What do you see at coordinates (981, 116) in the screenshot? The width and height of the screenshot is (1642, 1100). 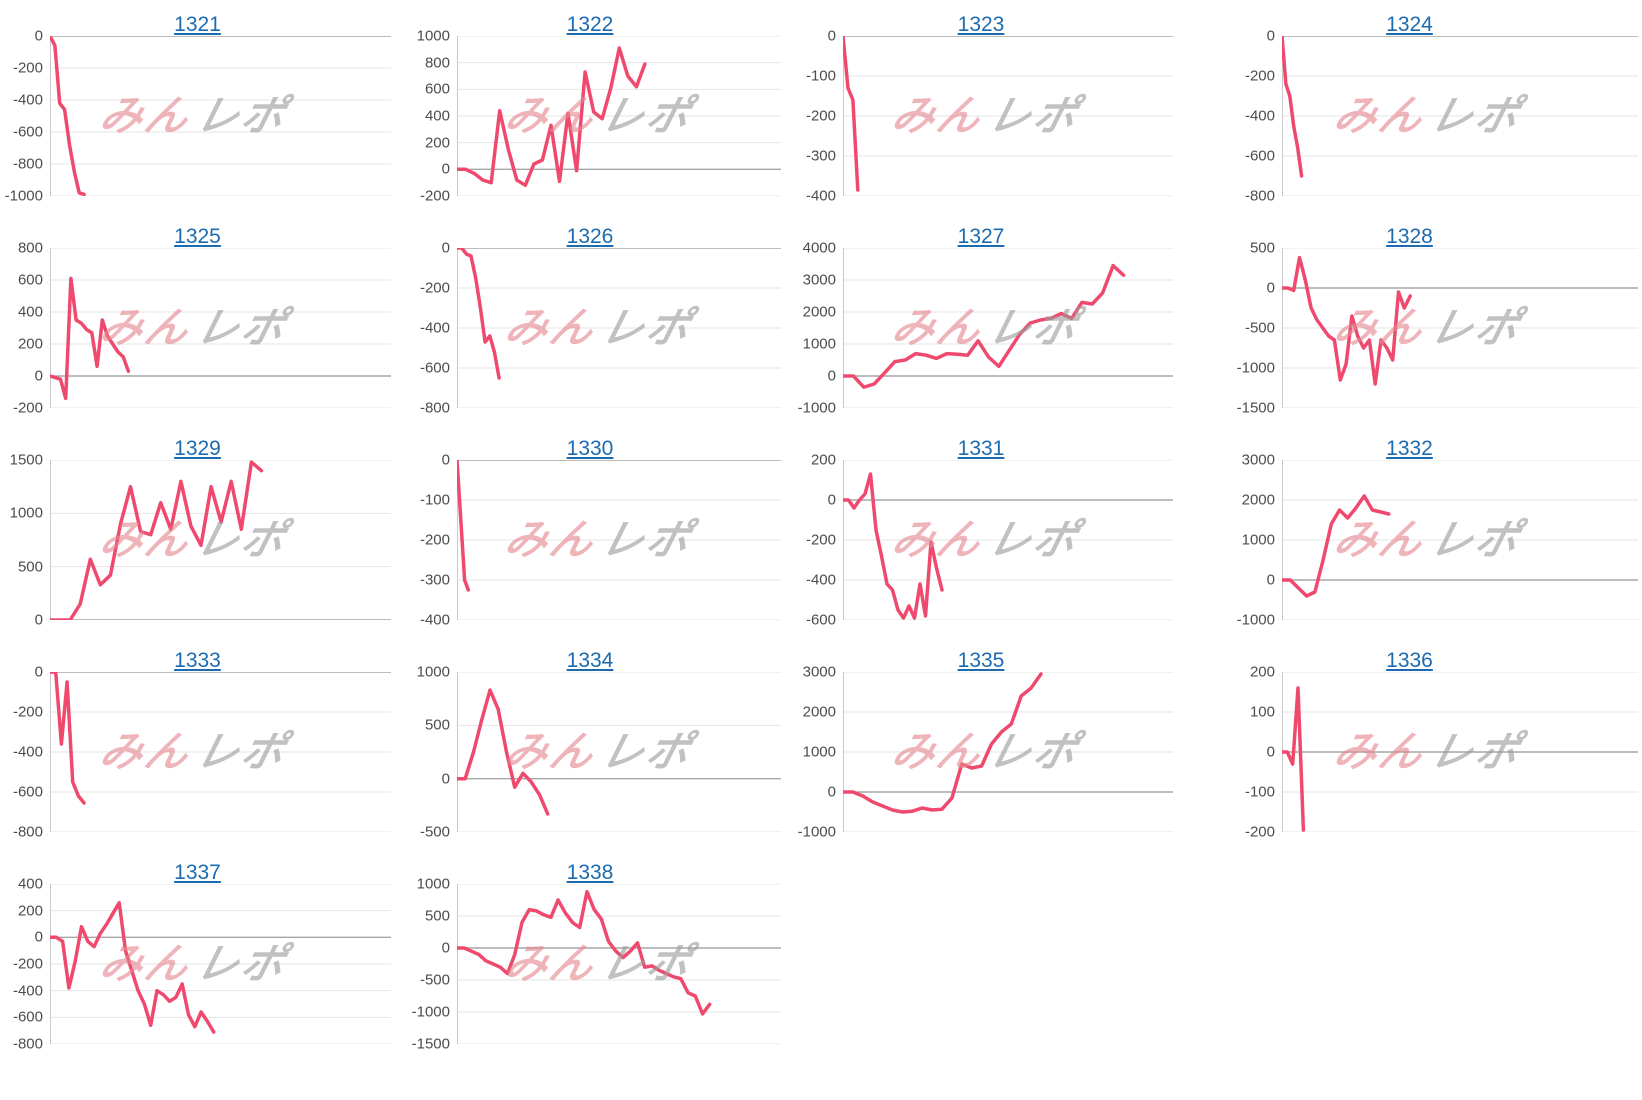 I see `chart-plot: 0 -100 -200 -300 -400 みんレポ` at bounding box center [981, 116].